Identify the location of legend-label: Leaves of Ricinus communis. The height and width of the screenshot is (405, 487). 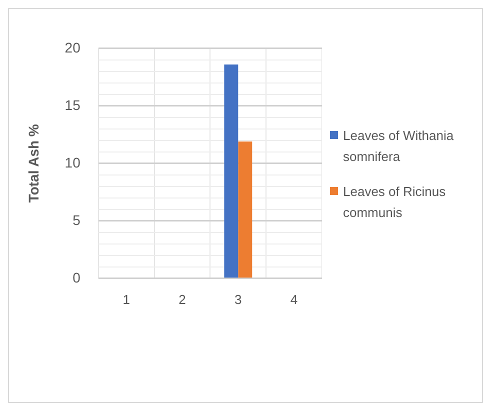
(395, 202).